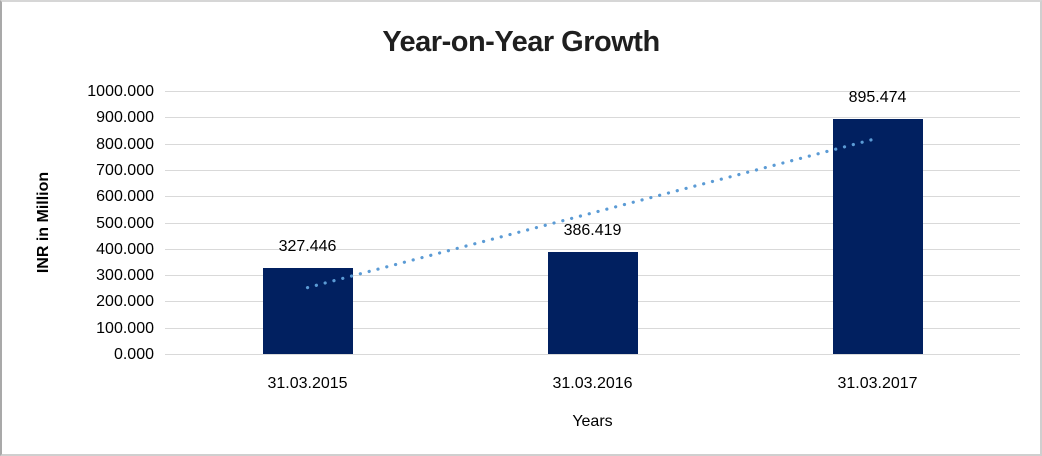  What do you see at coordinates (125, 276) in the screenshot?
I see `y-tick-label: 300.000` at bounding box center [125, 276].